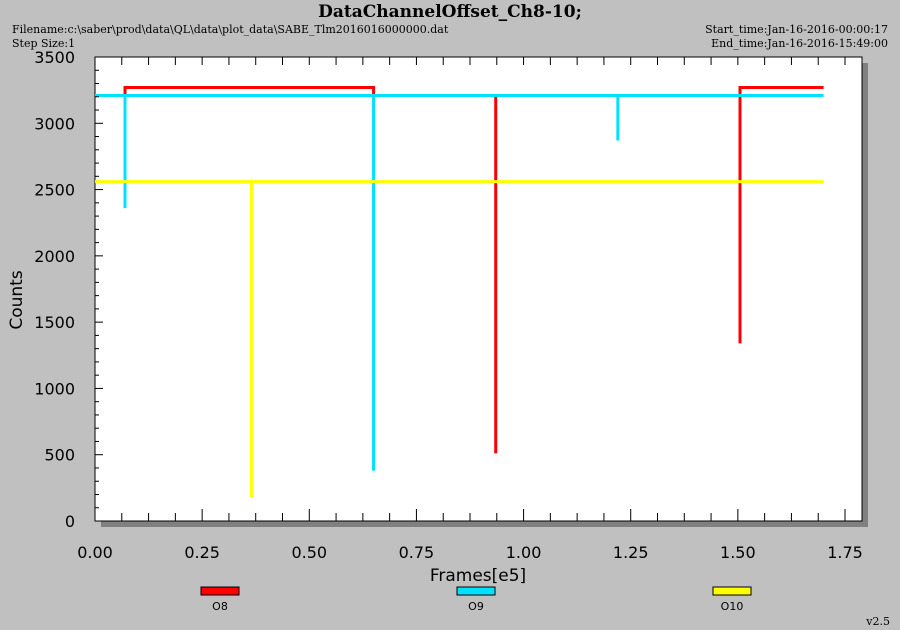 Image resolution: width=900 pixels, height=630 pixels. What do you see at coordinates (54, 256) in the screenshot?
I see `y-tick-label: 2000` at bounding box center [54, 256].